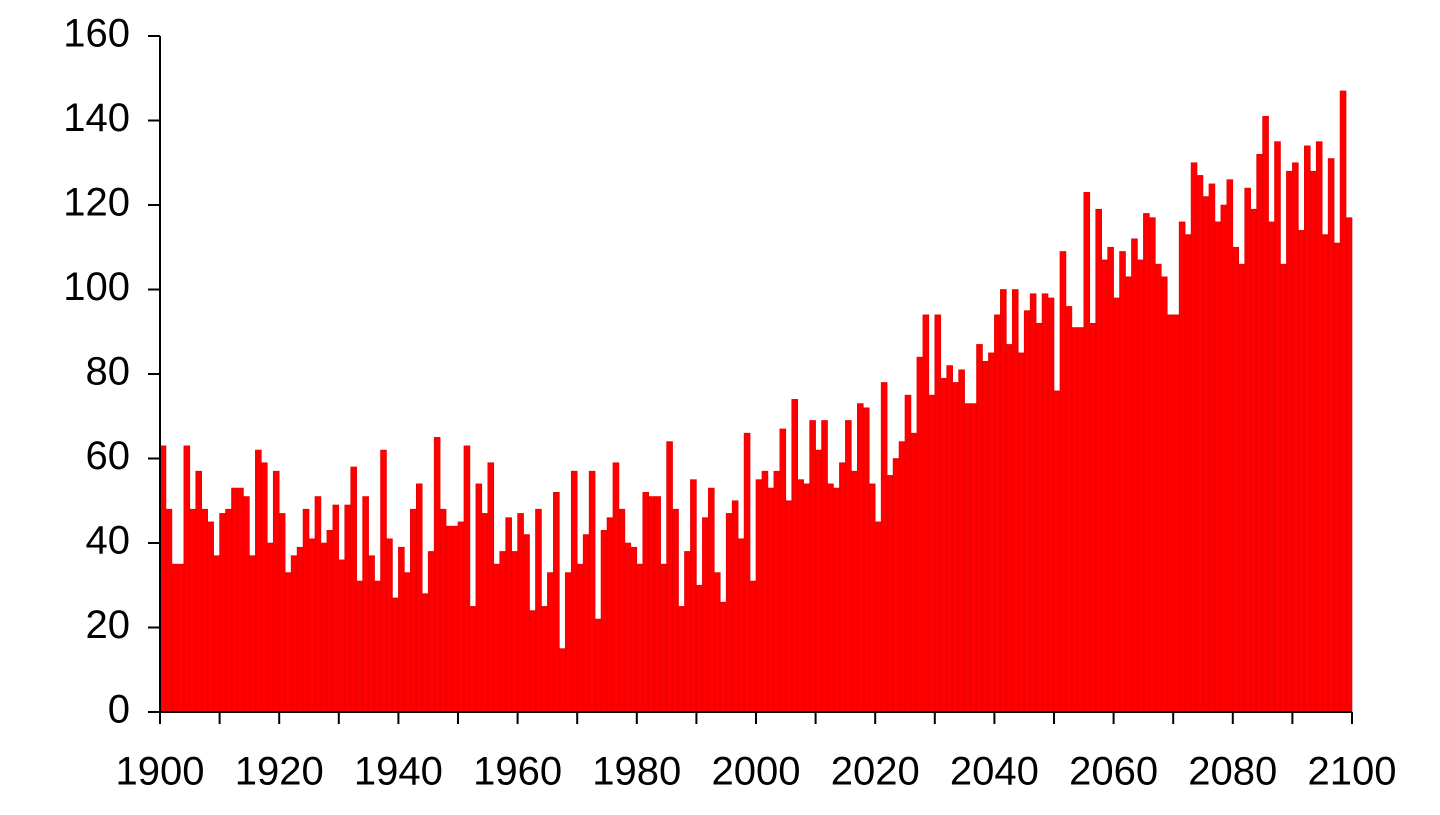 This screenshot has width=1440, height=815. I want to click on x-tick-label: 2000, so click(756, 772).